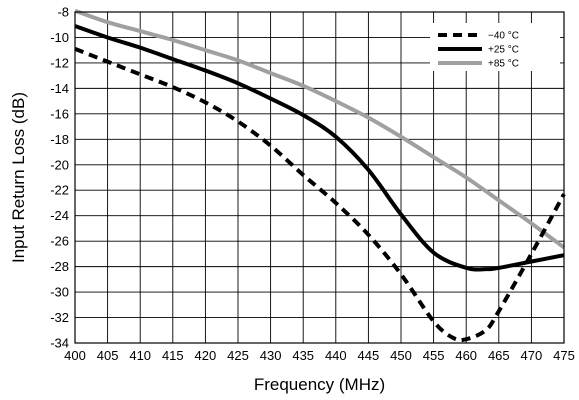  What do you see at coordinates (503, 50) in the screenshot?
I see `legend-label: +25 °C` at bounding box center [503, 50].